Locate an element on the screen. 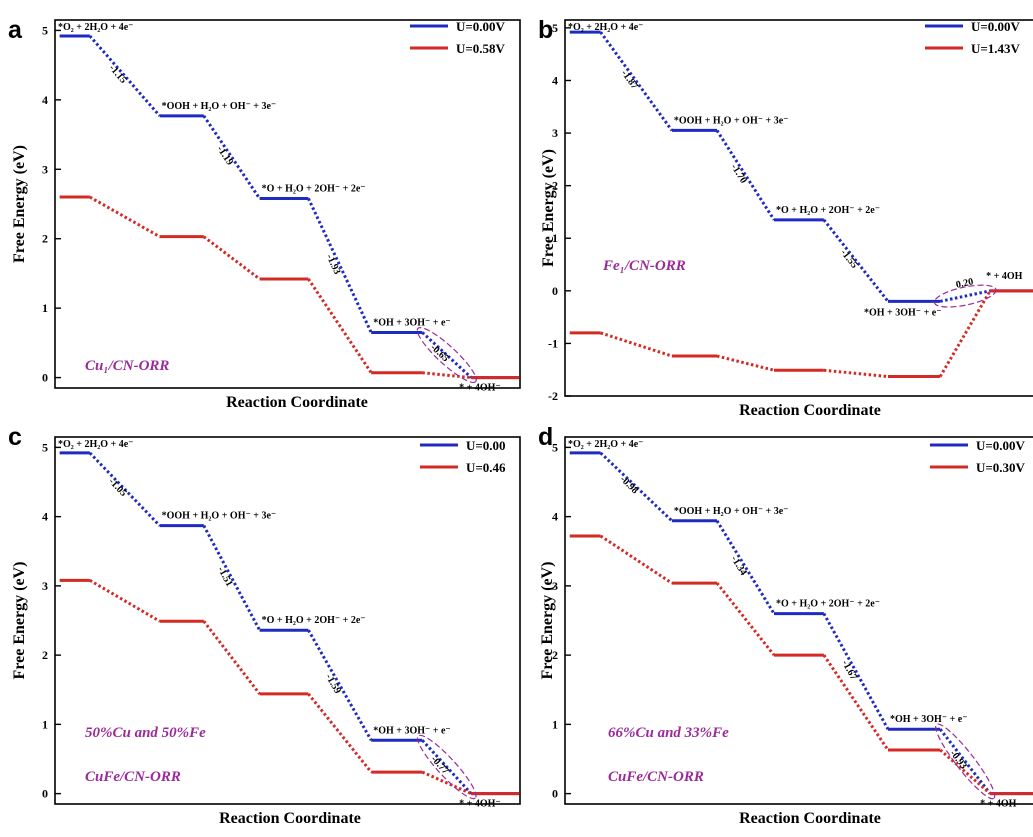 The image size is (1033, 837). legend: U=0.00V U=0.30V is located at coordinates (978, 456).